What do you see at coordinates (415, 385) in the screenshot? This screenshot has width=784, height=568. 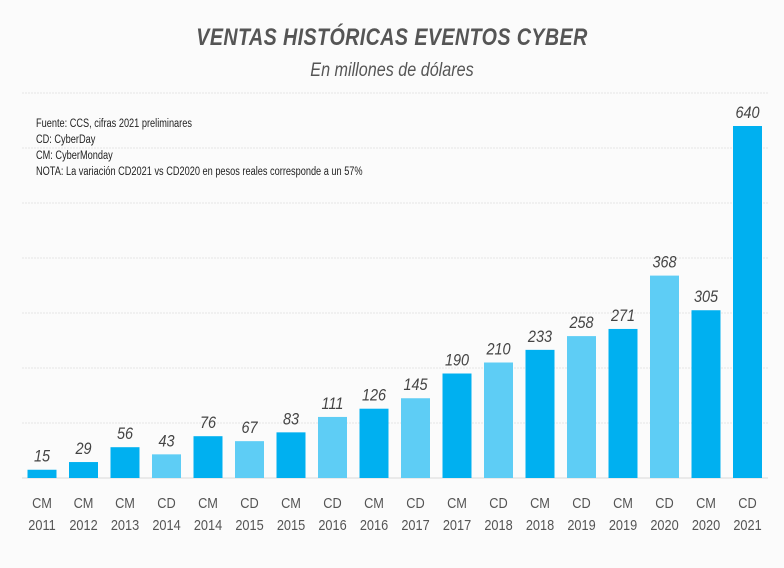 I see `data-label: 145` at bounding box center [415, 385].